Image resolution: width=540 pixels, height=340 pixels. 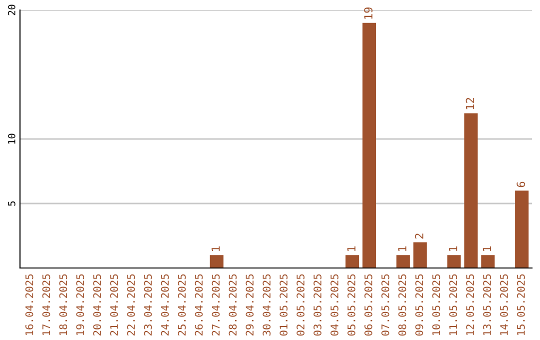 I want to click on x-tick-label: 19.04.2025, so click(x=80, y=305).